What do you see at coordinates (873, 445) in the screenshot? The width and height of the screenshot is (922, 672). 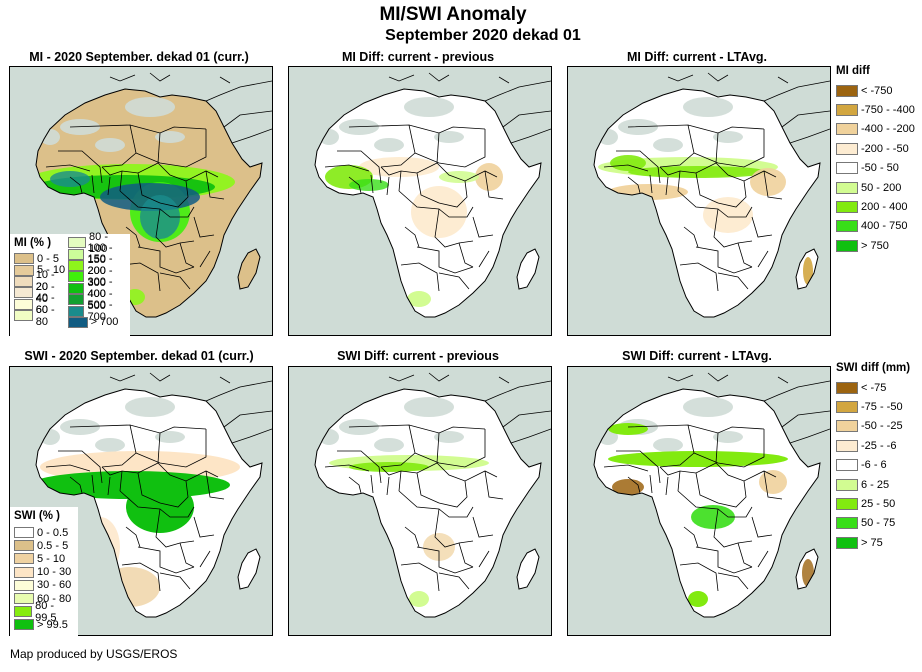 I see `legend-item: -25 - -6` at bounding box center [873, 445].